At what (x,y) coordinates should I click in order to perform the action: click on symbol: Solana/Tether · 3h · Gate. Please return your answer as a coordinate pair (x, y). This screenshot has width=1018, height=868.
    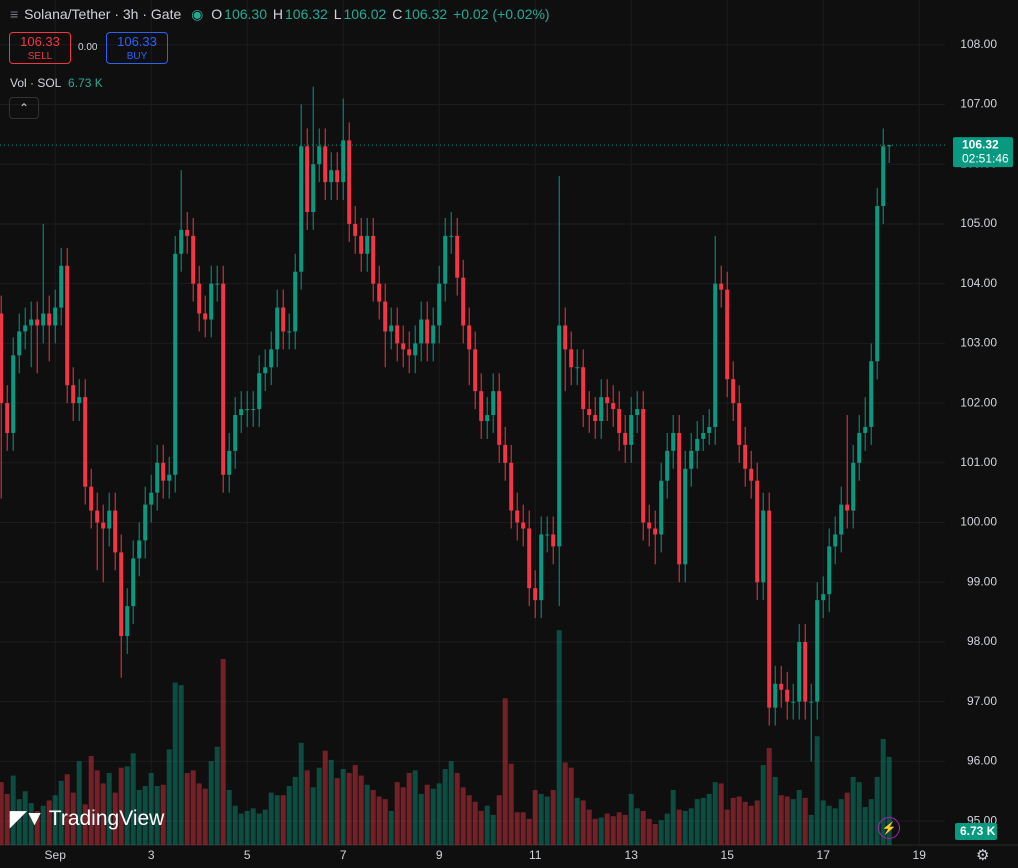
    Looking at the image, I should click on (103, 14).